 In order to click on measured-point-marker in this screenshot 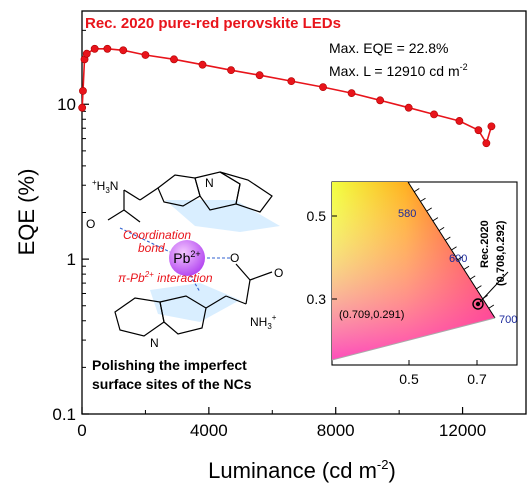, I will do `click(478, 304)`.